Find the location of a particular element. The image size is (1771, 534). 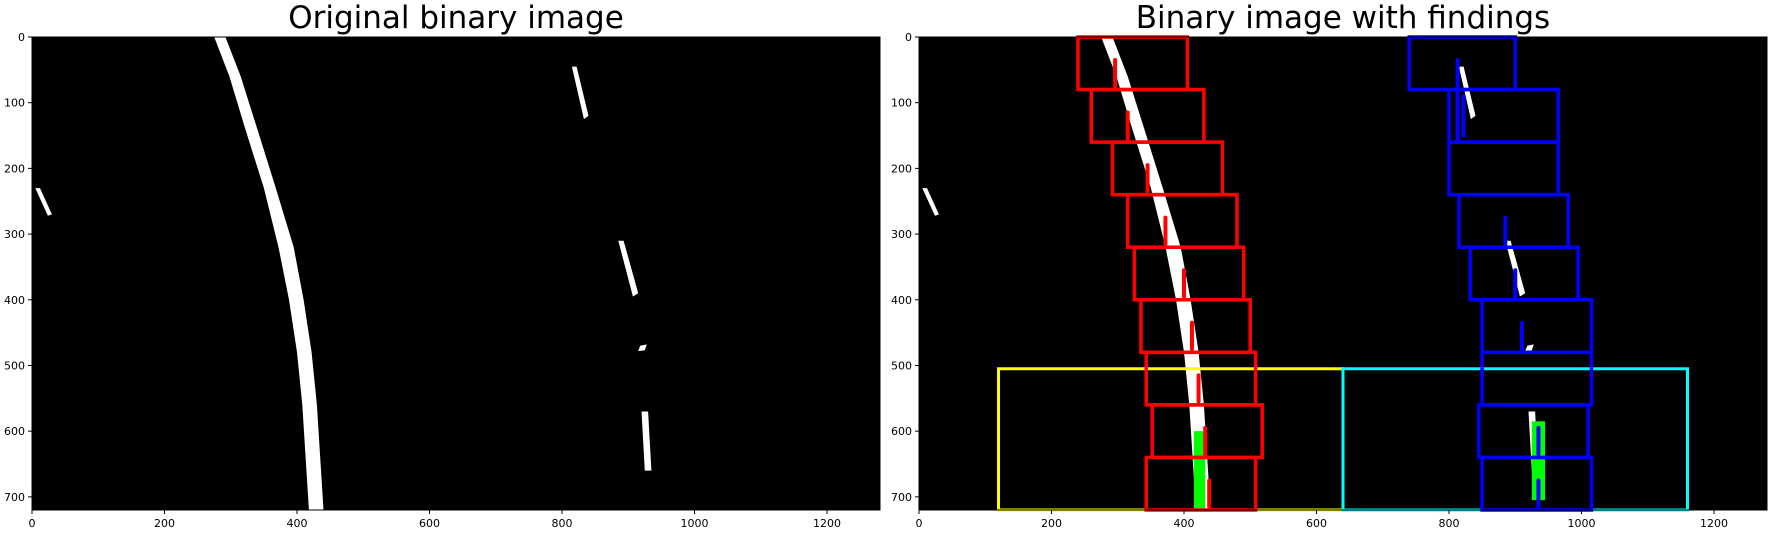

lane-pixels-left-lane is located at coordinates (269, 273).